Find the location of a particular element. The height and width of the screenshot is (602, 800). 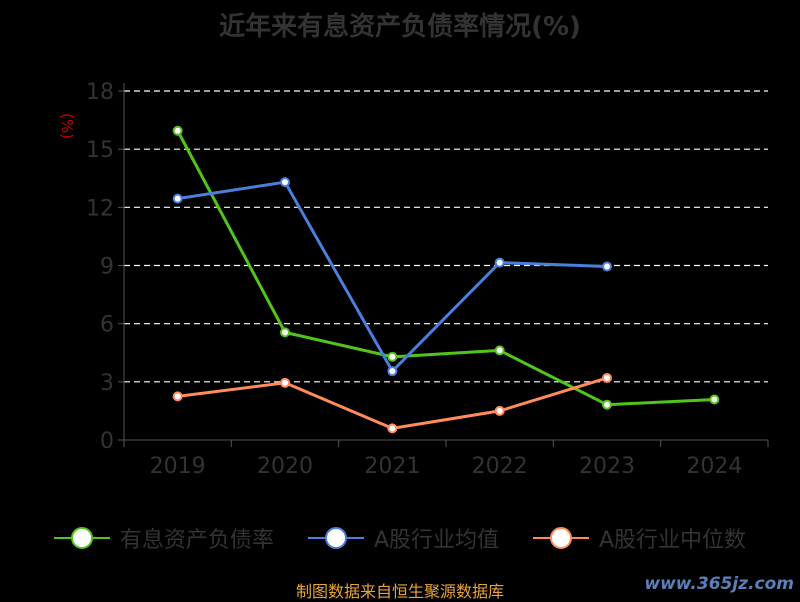

y-tick-label: 3 is located at coordinates (107, 383).